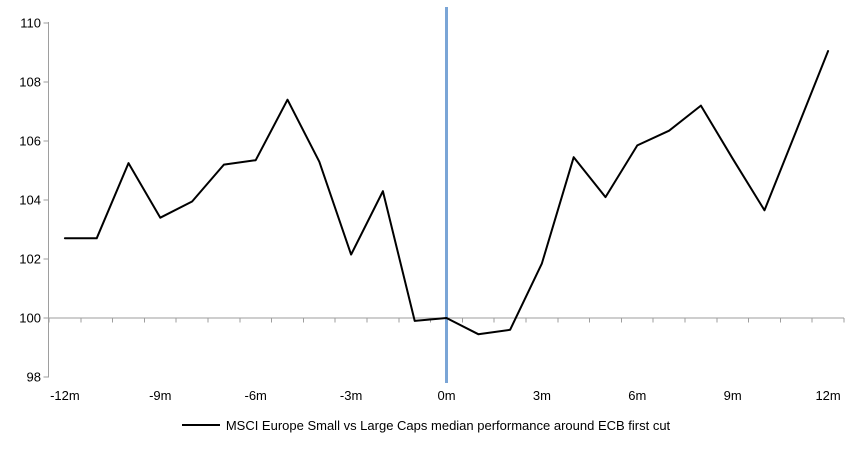 The height and width of the screenshot is (450, 852). What do you see at coordinates (160, 395) in the screenshot?
I see `x-tick-label: -9m` at bounding box center [160, 395].